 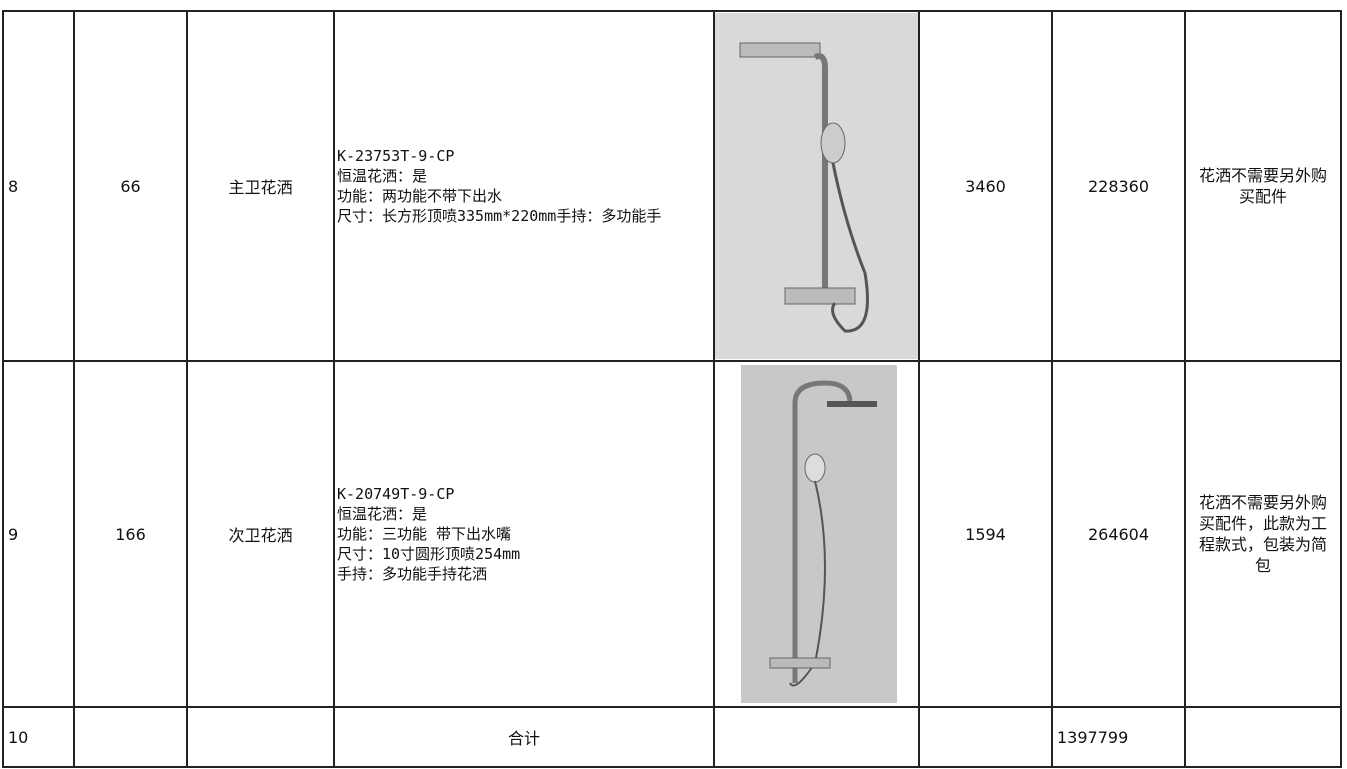 I want to click on cell-qty, so click(x=130, y=737).